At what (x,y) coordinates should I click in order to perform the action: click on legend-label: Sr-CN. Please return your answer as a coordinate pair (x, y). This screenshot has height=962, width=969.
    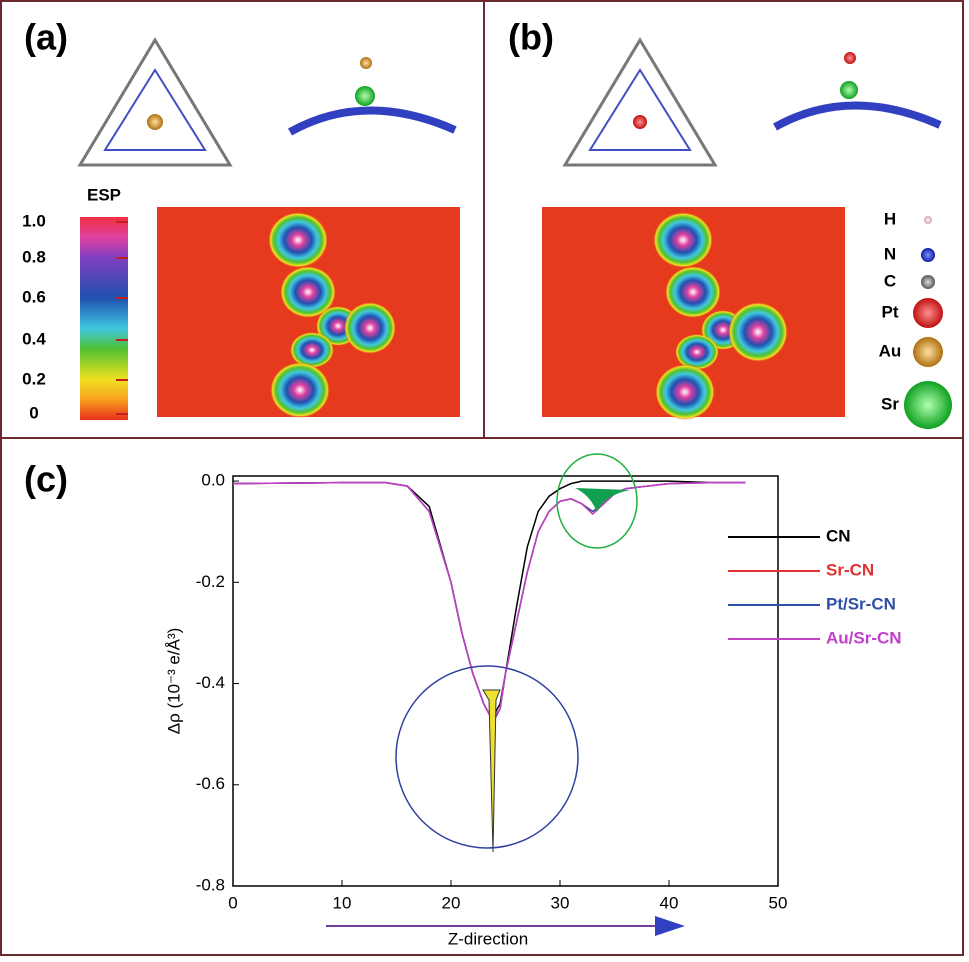
    Looking at the image, I should click on (850, 569).